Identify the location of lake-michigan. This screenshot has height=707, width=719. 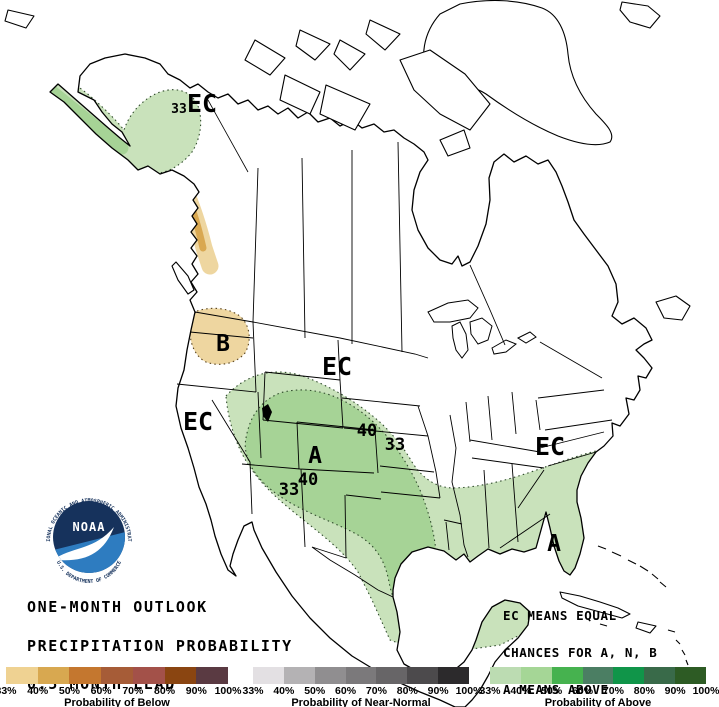
(460, 340).